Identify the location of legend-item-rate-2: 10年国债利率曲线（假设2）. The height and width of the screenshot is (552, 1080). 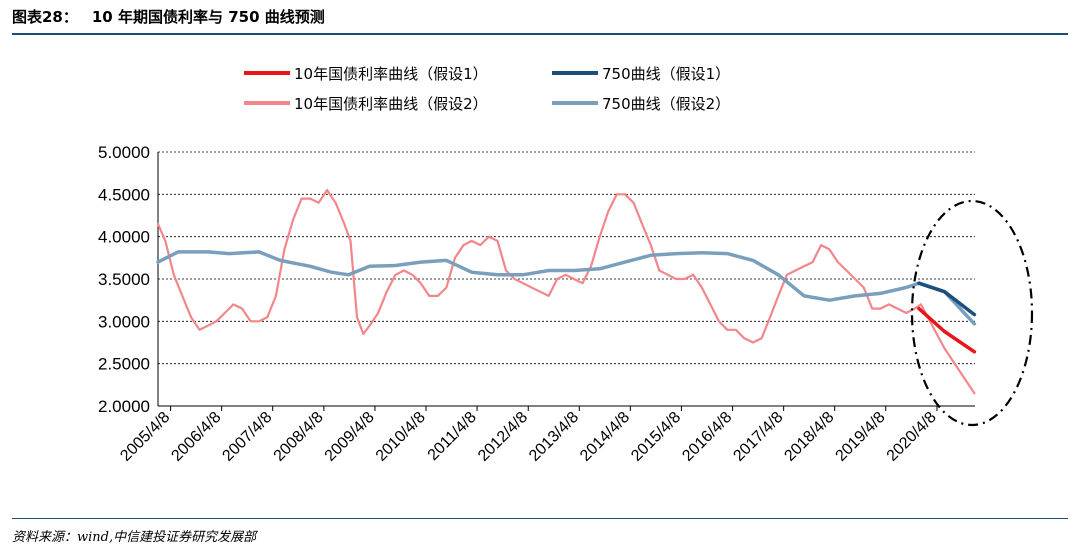
(366, 103).